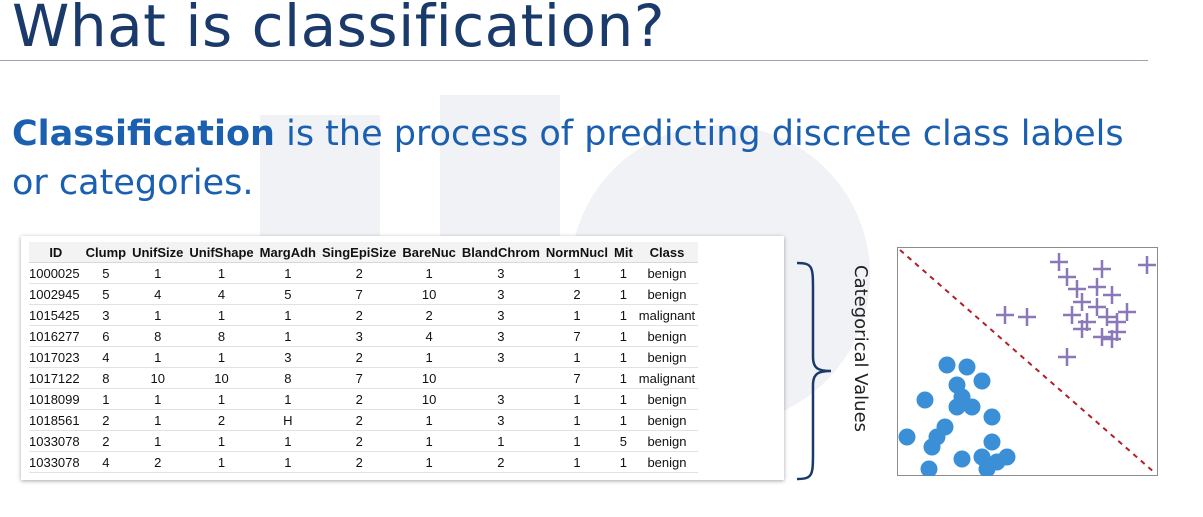 The width and height of the screenshot is (1203, 517). I want to click on table-cell: 1000025, so click(56, 273).